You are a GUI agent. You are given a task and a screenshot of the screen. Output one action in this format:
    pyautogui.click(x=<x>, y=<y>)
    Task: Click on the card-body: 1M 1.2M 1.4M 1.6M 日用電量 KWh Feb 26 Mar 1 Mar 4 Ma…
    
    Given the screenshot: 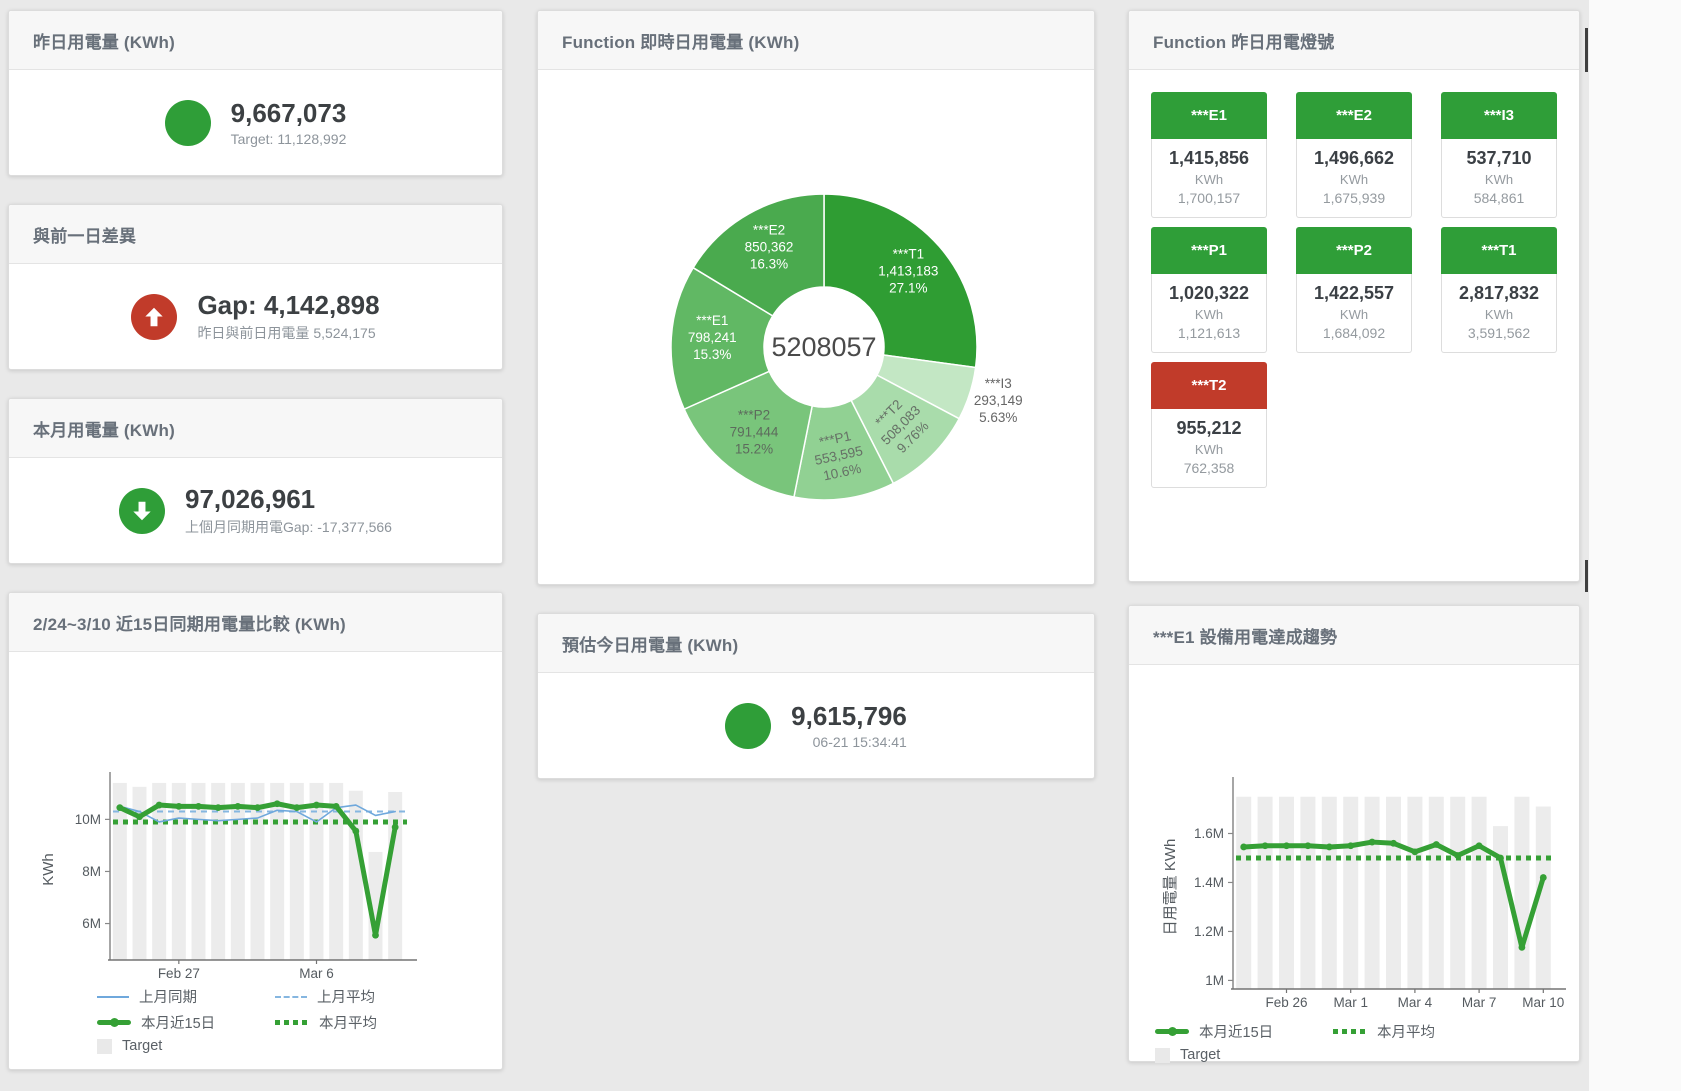 What is the action you would take?
    pyautogui.click(x=1354, y=864)
    